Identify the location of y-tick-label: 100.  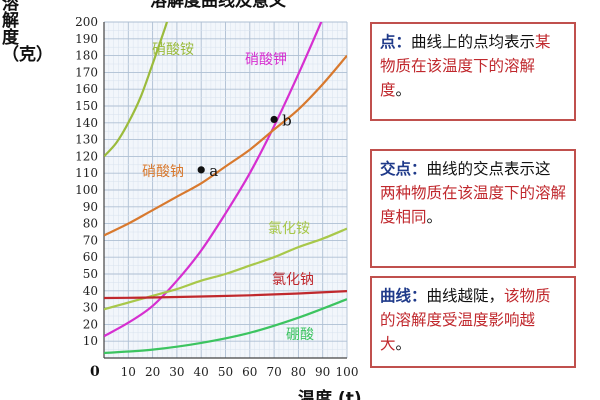
(86, 190).